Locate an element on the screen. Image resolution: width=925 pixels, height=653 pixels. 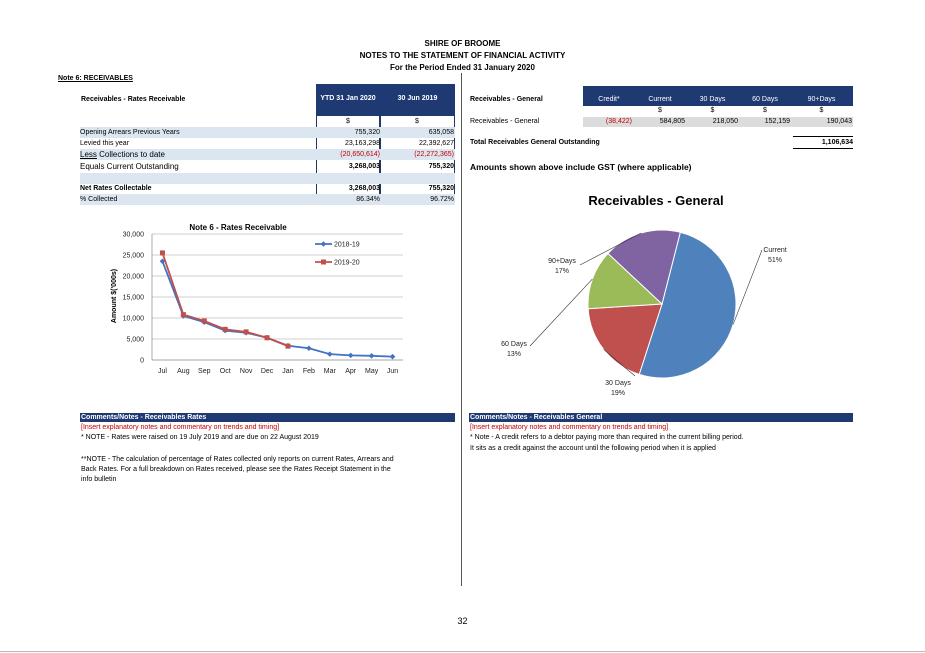
legend-label: 2018-19 is located at coordinates (347, 245).